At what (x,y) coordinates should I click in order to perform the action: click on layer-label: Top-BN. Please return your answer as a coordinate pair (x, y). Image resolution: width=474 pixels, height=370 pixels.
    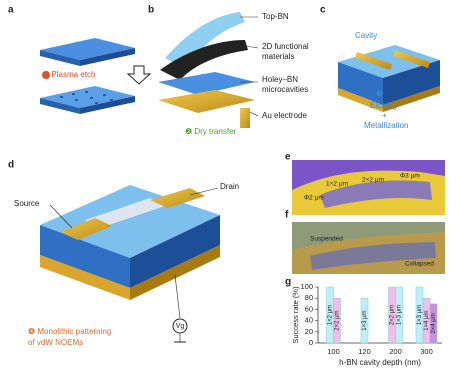
    Looking at the image, I should click on (275, 16).